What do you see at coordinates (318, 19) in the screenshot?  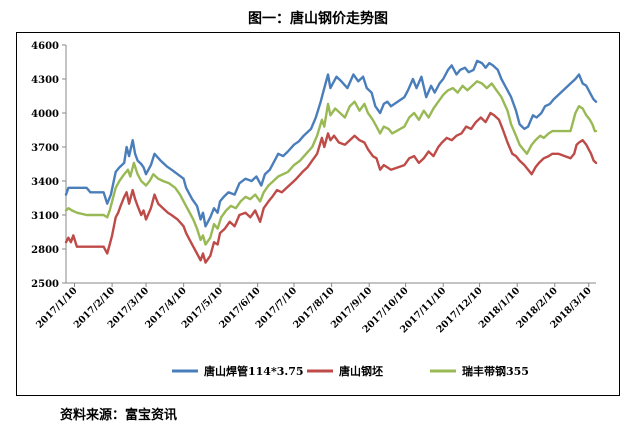 I see `chart-title: 图一：唐山钢价走势图` at bounding box center [318, 19].